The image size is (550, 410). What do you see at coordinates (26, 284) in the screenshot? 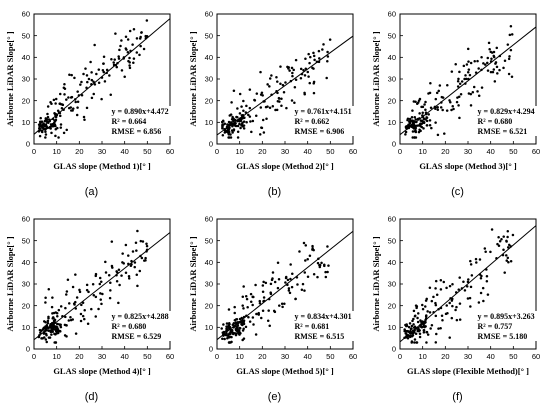
I see `y-tick-label: 30` at bounding box center [26, 284].